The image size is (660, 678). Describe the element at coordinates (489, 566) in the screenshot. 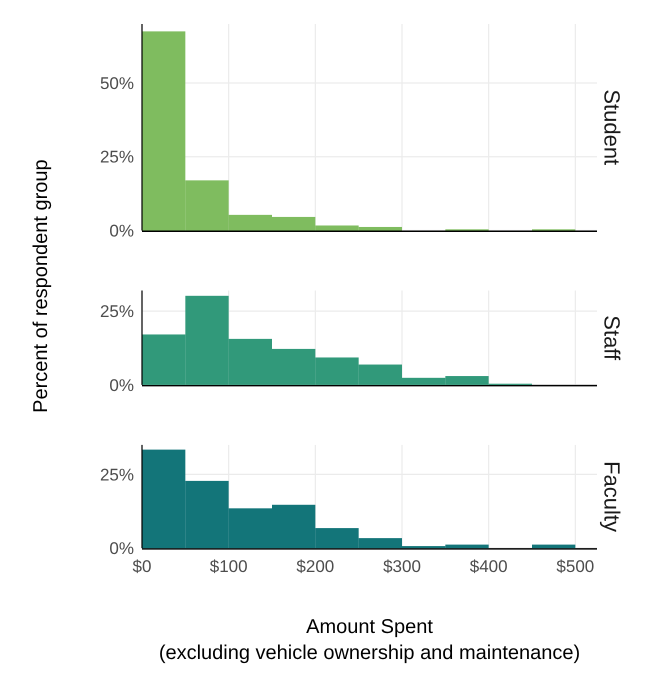

I see `x-tick-label: $400` at that location.